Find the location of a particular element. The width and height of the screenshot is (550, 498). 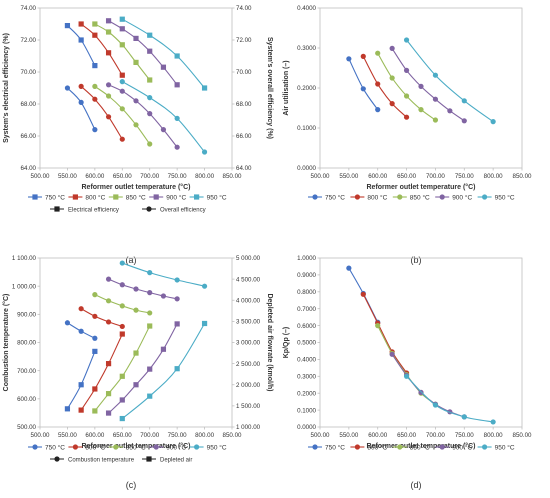

series-850-c-electrical-efficiency is located at coordinates (122, 52).